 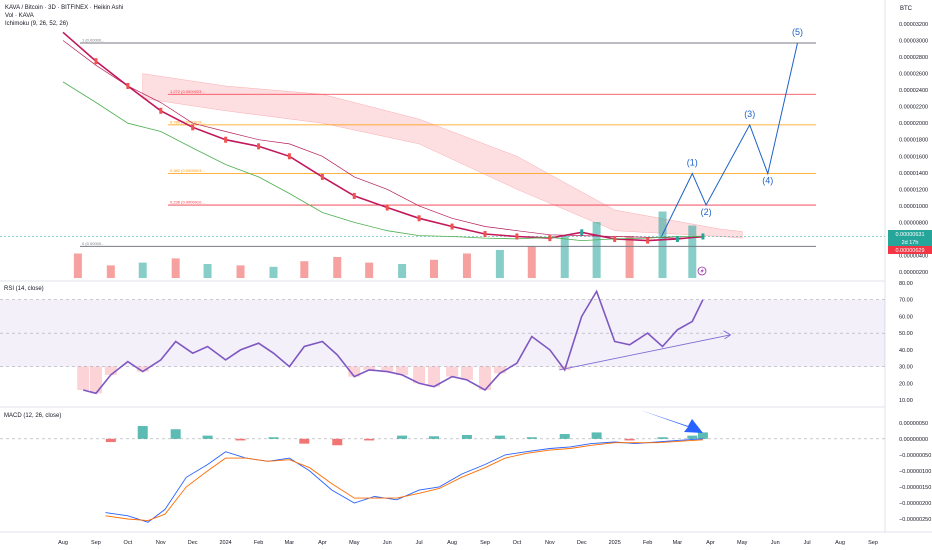 I want to click on macd-series-macd, so click(x=404, y=480).